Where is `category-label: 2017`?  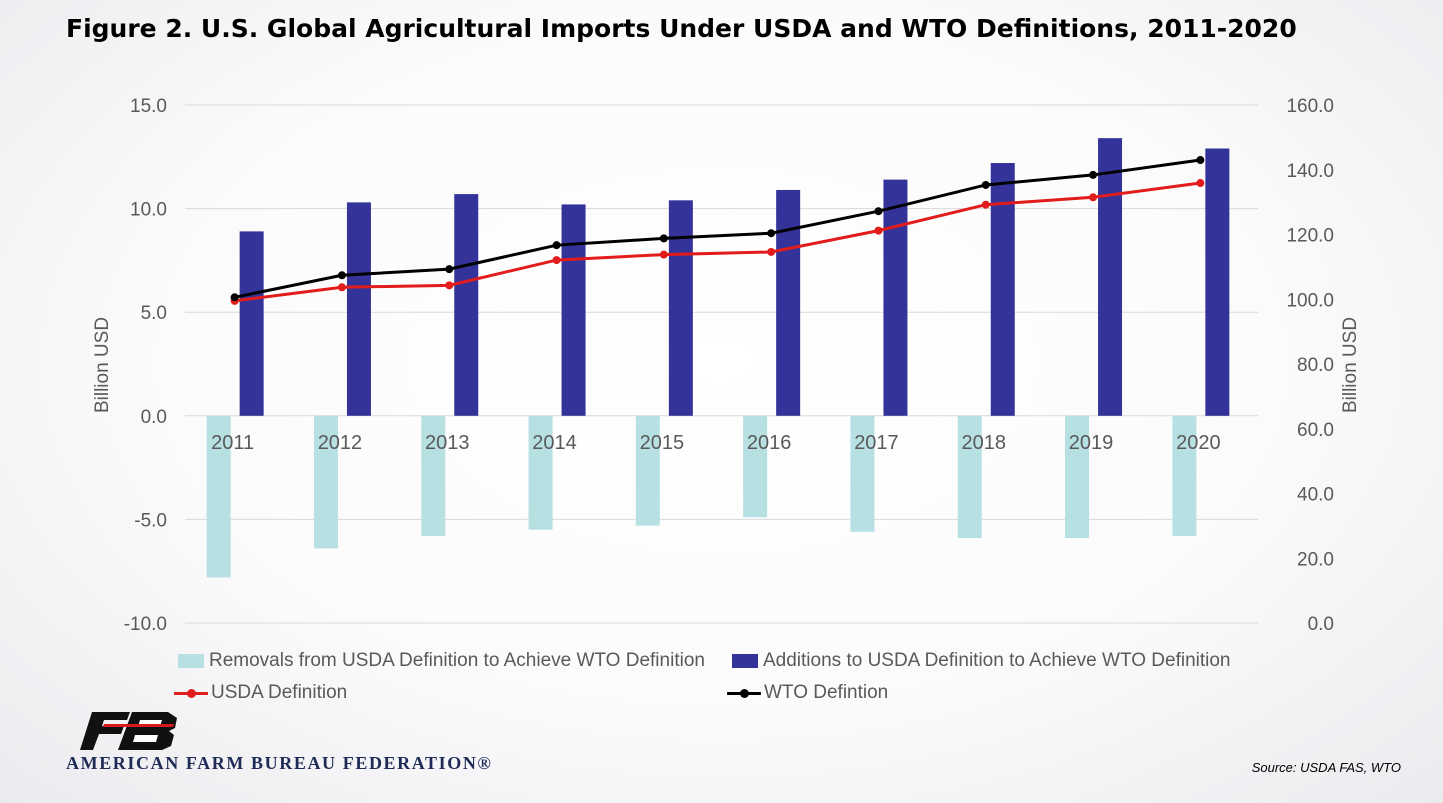
category-label: 2017 is located at coordinates (876, 443).